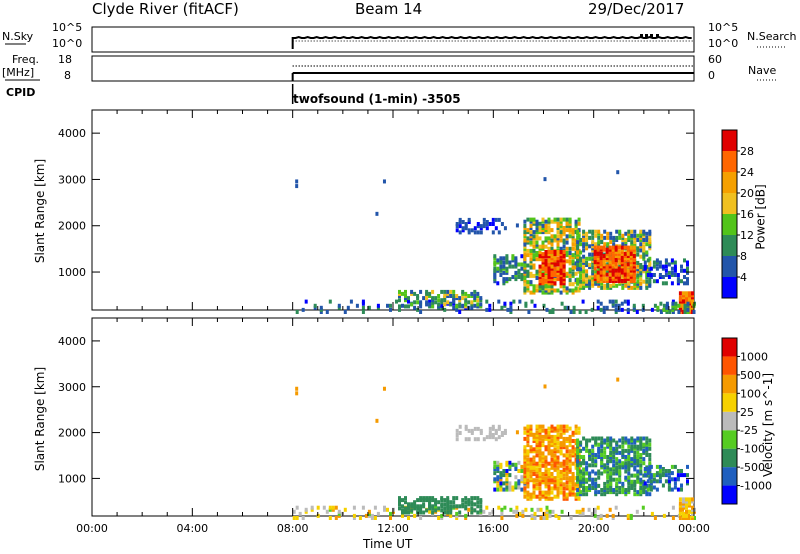  Describe the element at coordinates (768, 425) in the screenshot. I see `velocity-colorbar-label: Velocity [m s^-1]` at that location.